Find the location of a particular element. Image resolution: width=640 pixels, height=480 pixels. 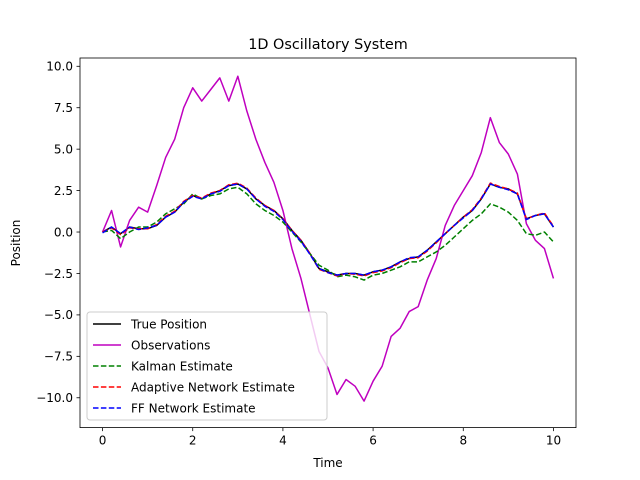

x-tick-label: 10 is located at coordinates (553, 441).